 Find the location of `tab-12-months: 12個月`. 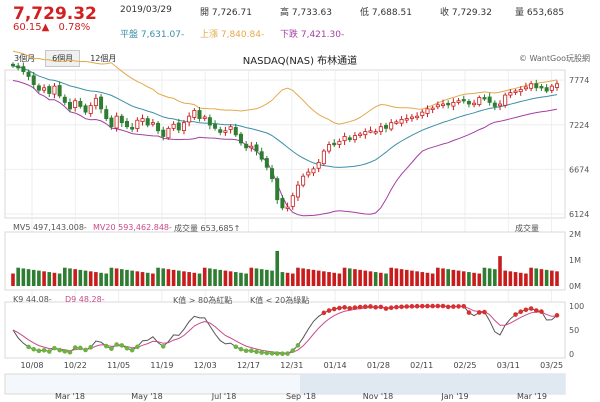

tab-12-months: 12個月 is located at coordinates (103, 58).